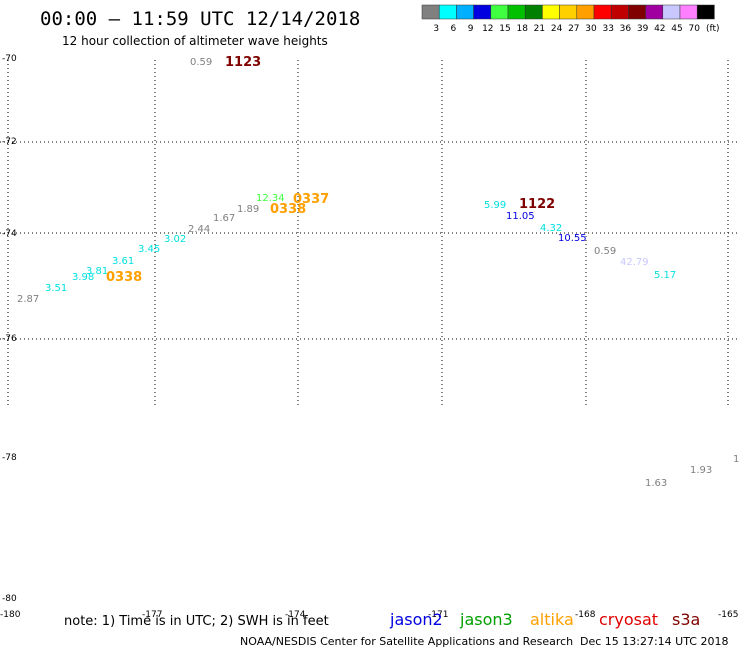 The width and height of the screenshot is (740, 650). Describe the element at coordinates (416, 619) in the screenshot. I see `satellite-jason2: jason2` at that location.